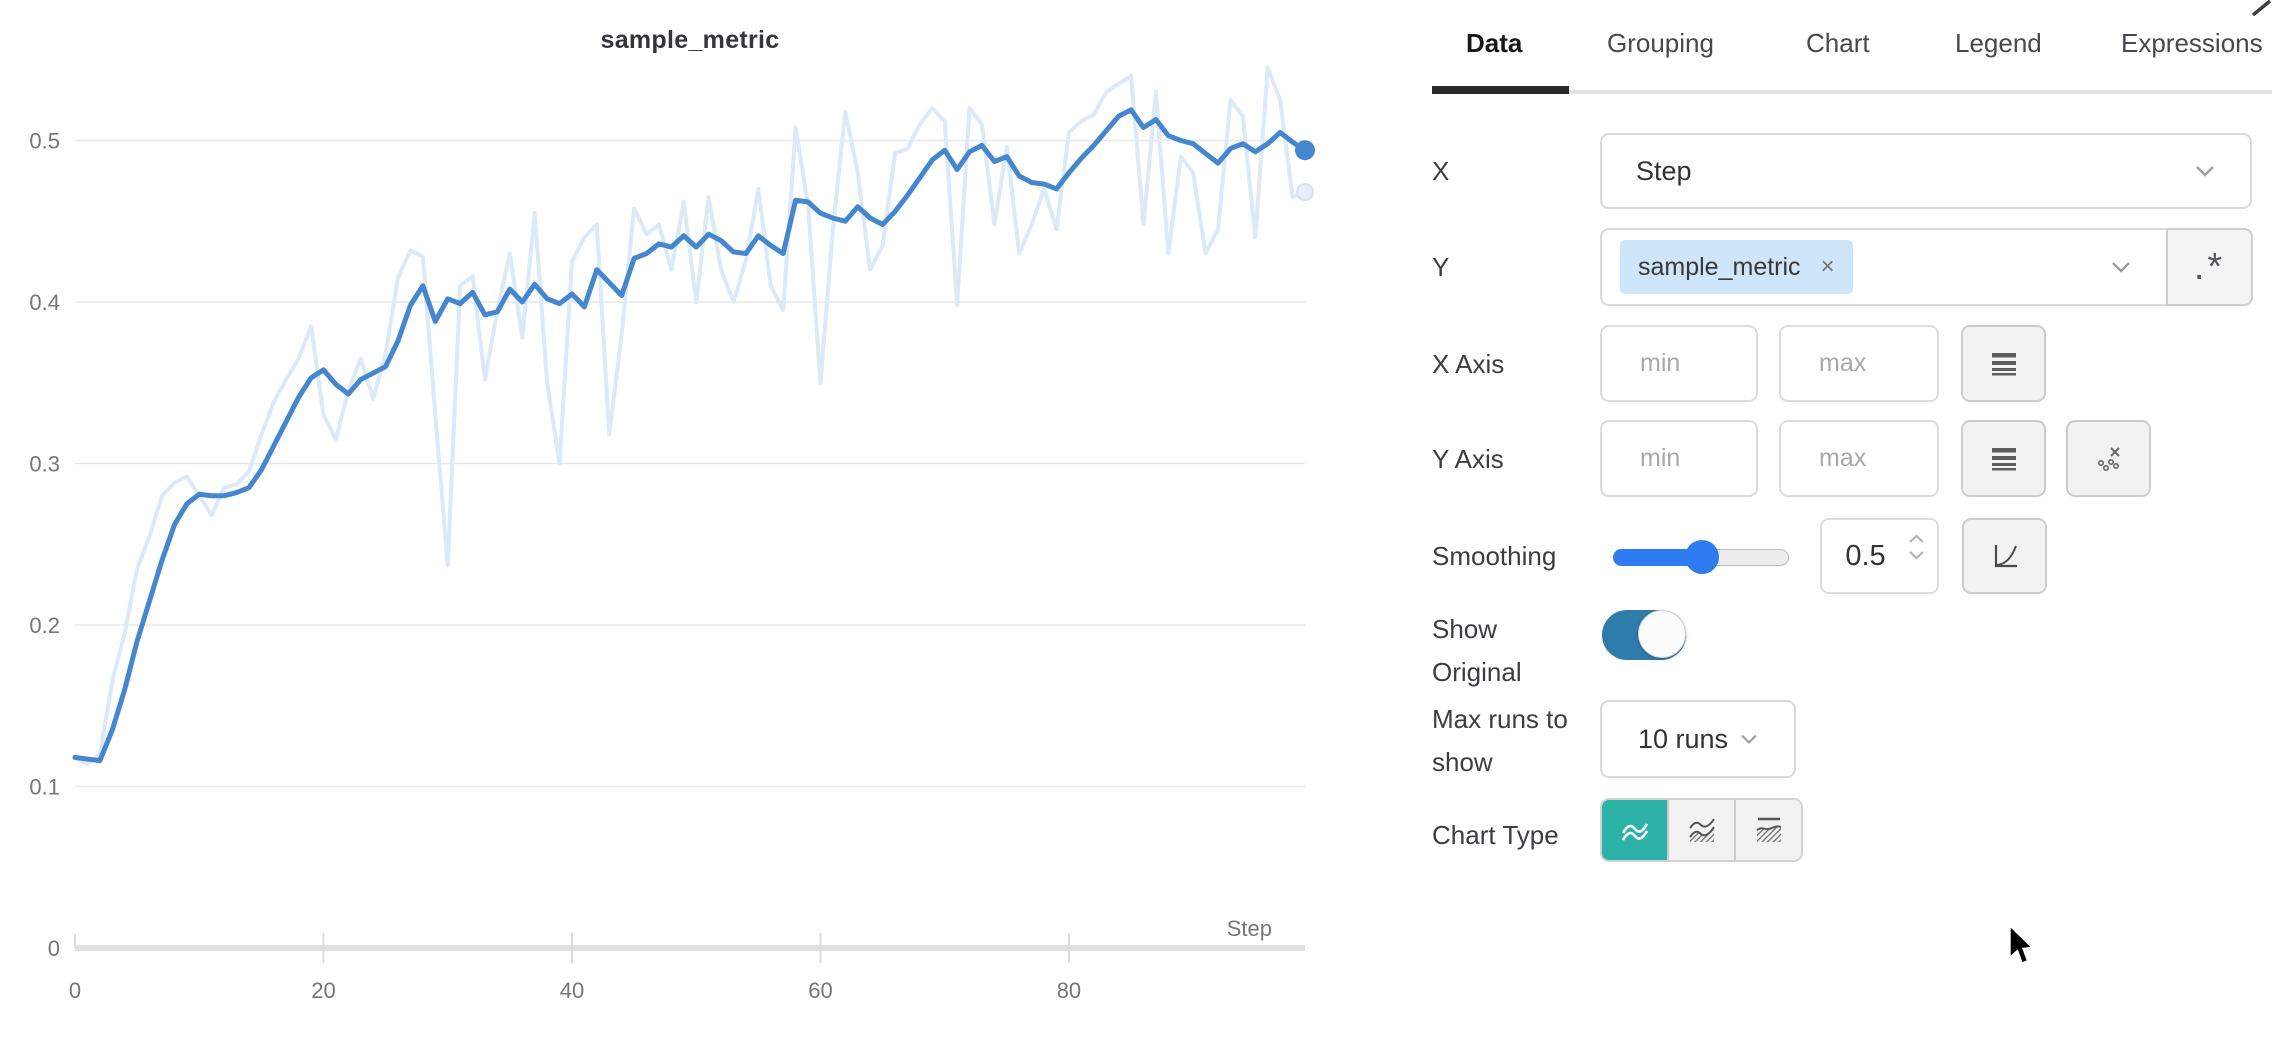  What do you see at coordinates (2209, 267) in the screenshot?
I see `regex-toggle-button: .*` at bounding box center [2209, 267].